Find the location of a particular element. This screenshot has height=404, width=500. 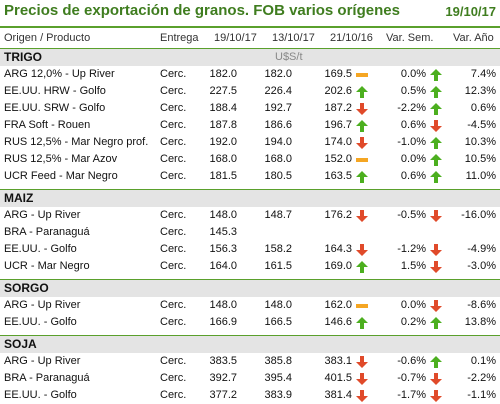

var-anio-cell: 12.3% is located at coordinates (480, 91).